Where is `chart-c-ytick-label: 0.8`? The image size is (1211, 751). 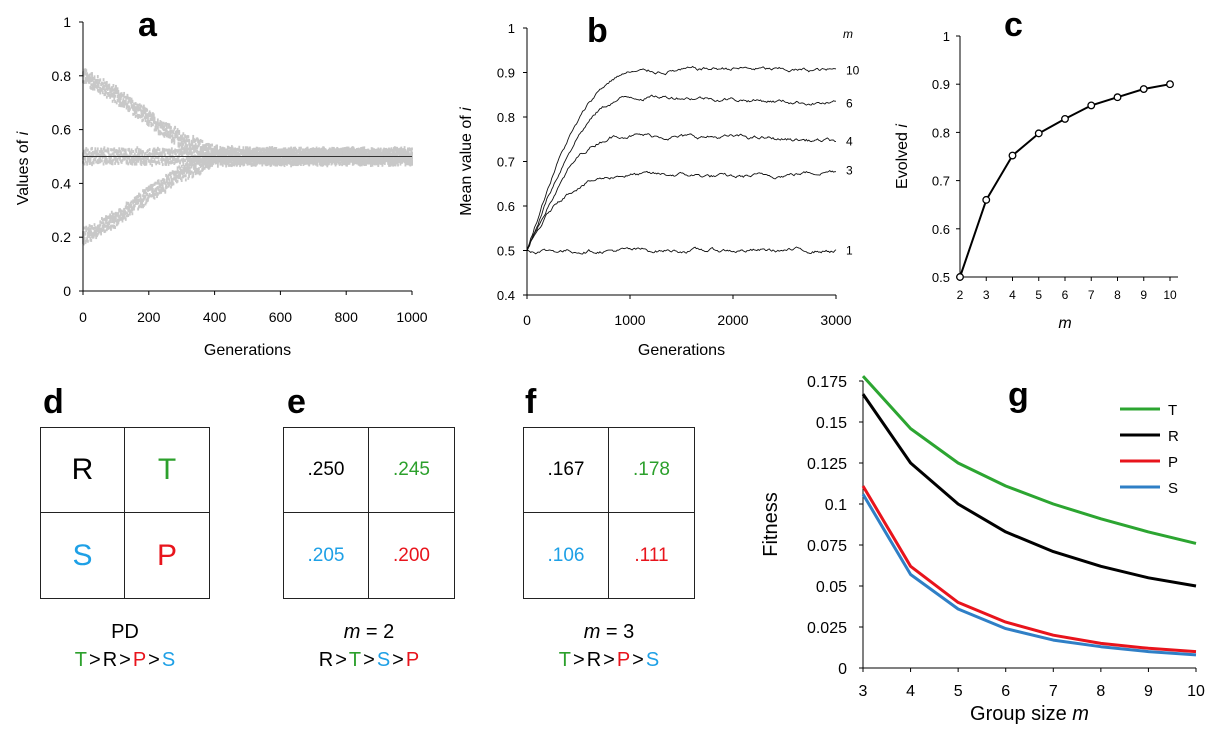
chart-c-ytick-label: 0.8 is located at coordinates (941, 132).